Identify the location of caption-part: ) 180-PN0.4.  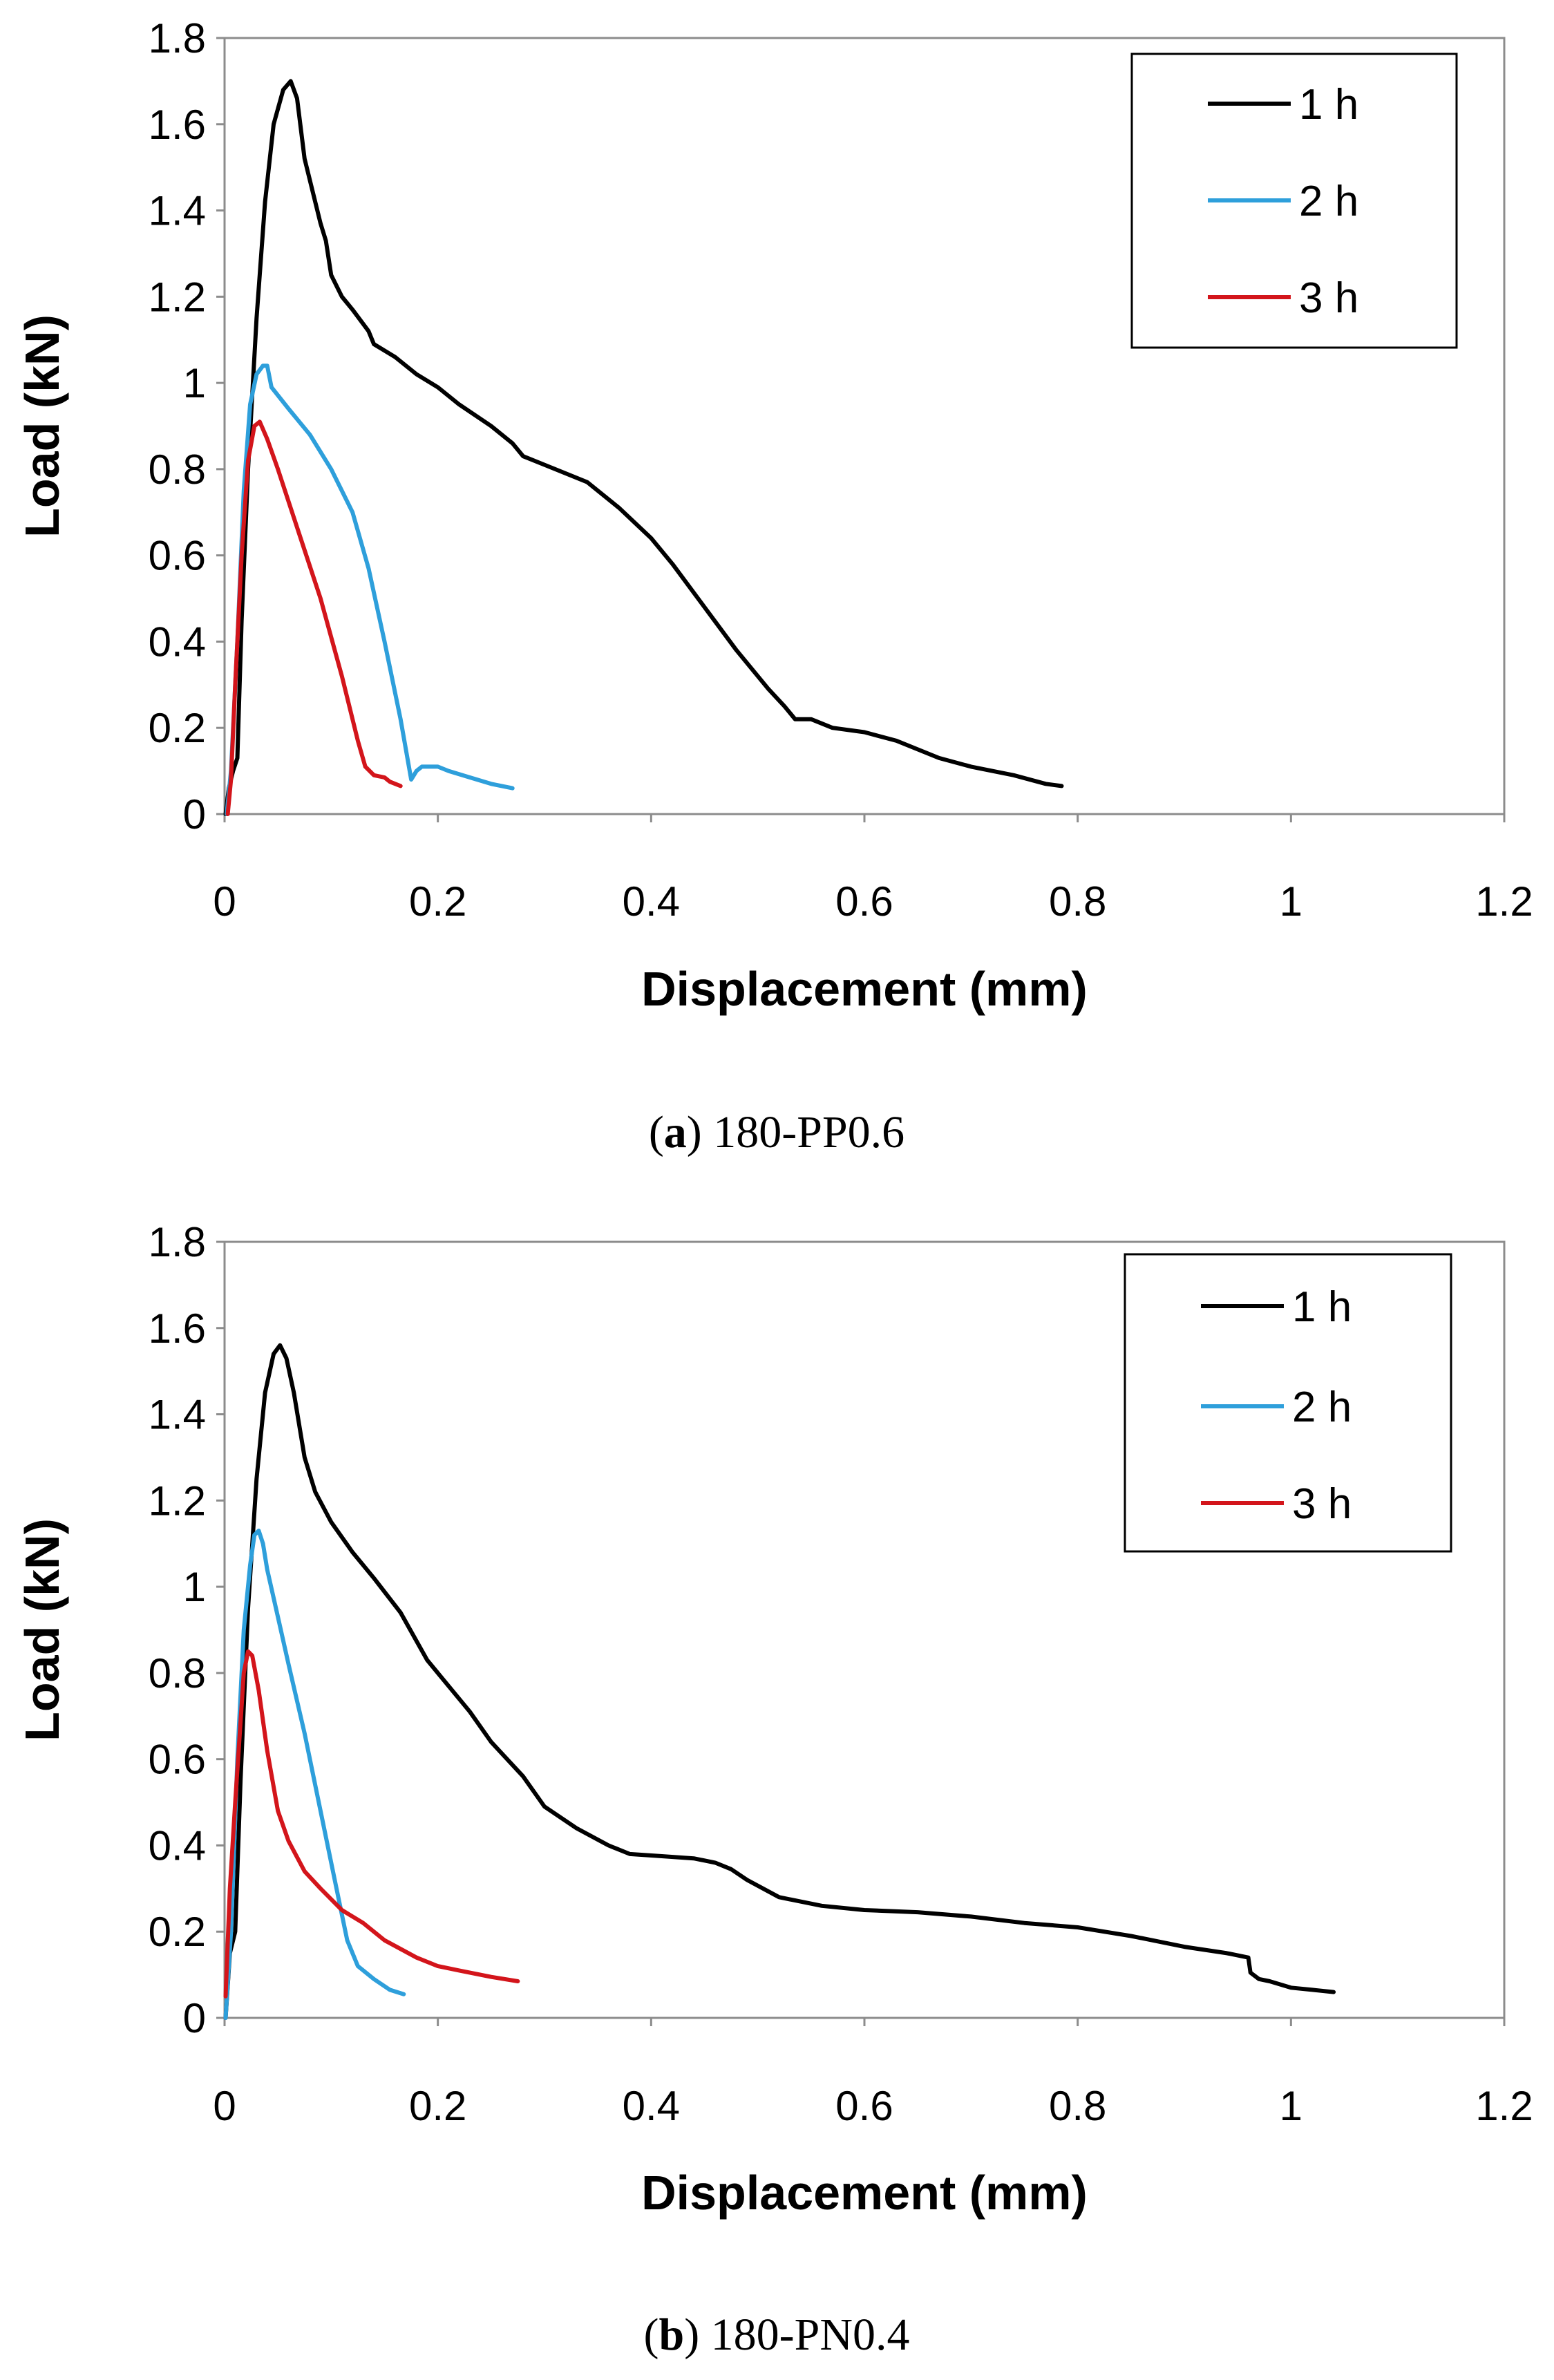
(796, 2335).